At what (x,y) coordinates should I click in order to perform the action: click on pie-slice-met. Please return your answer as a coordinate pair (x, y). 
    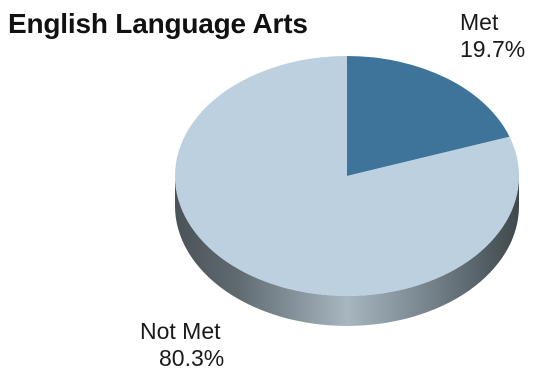
    Looking at the image, I should click on (428, 116).